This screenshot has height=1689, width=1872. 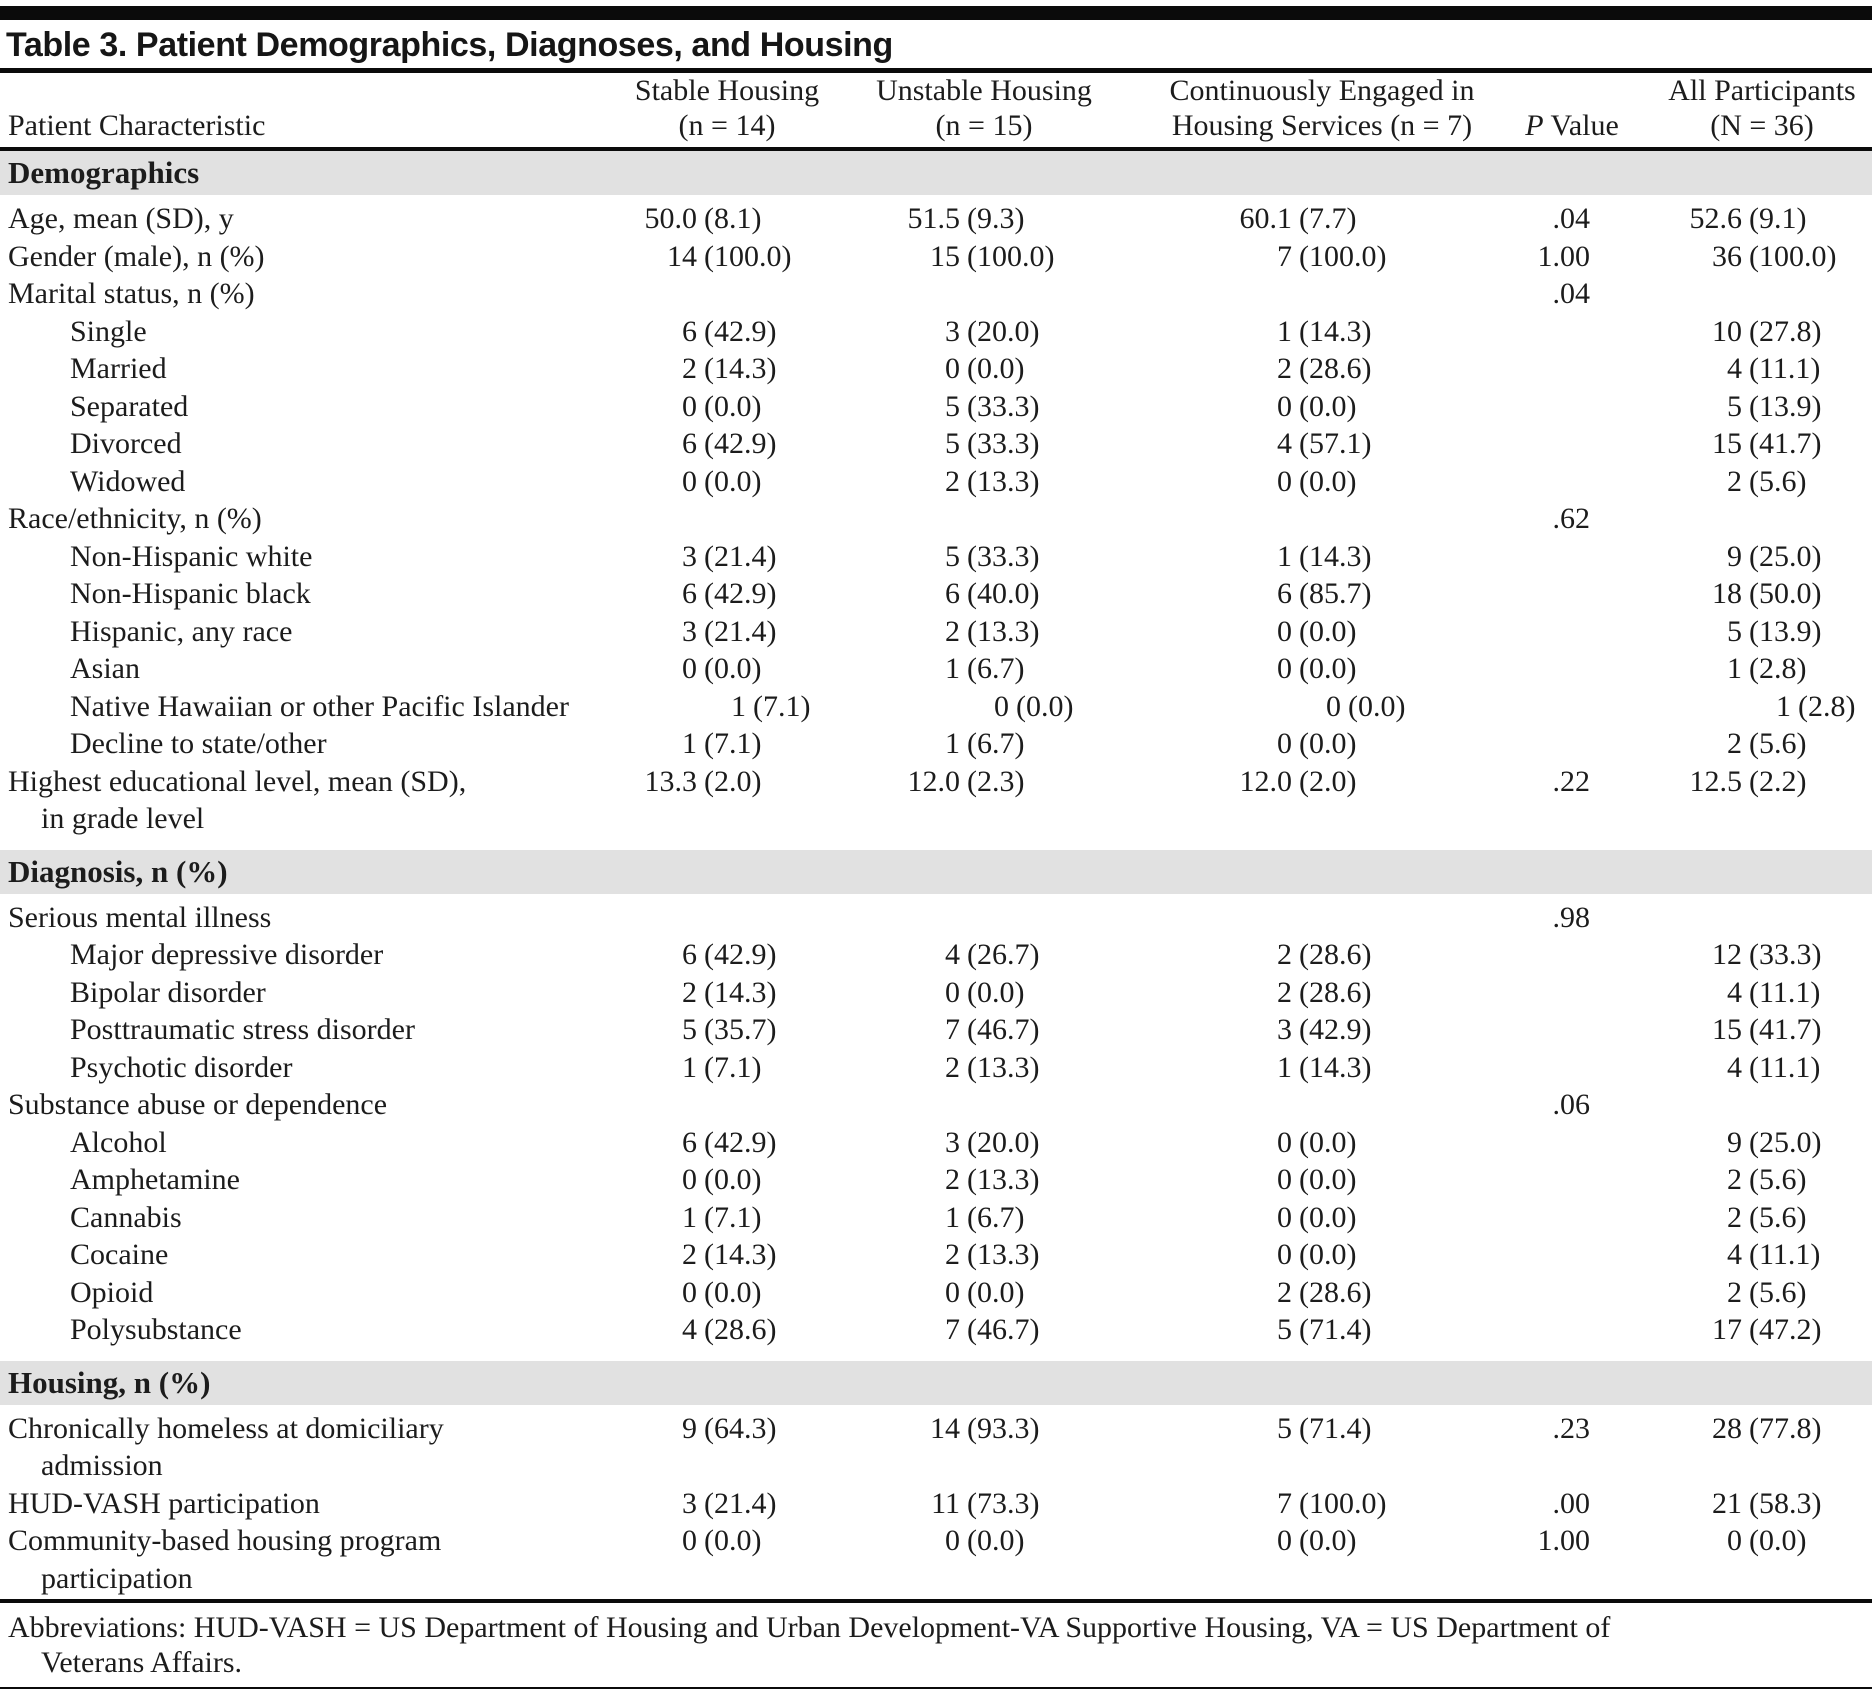 I want to click on table-row: Single 6 (42.9) 3 (20.0) 1 (14.3) 10 (27.8), so click(x=936, y=332).